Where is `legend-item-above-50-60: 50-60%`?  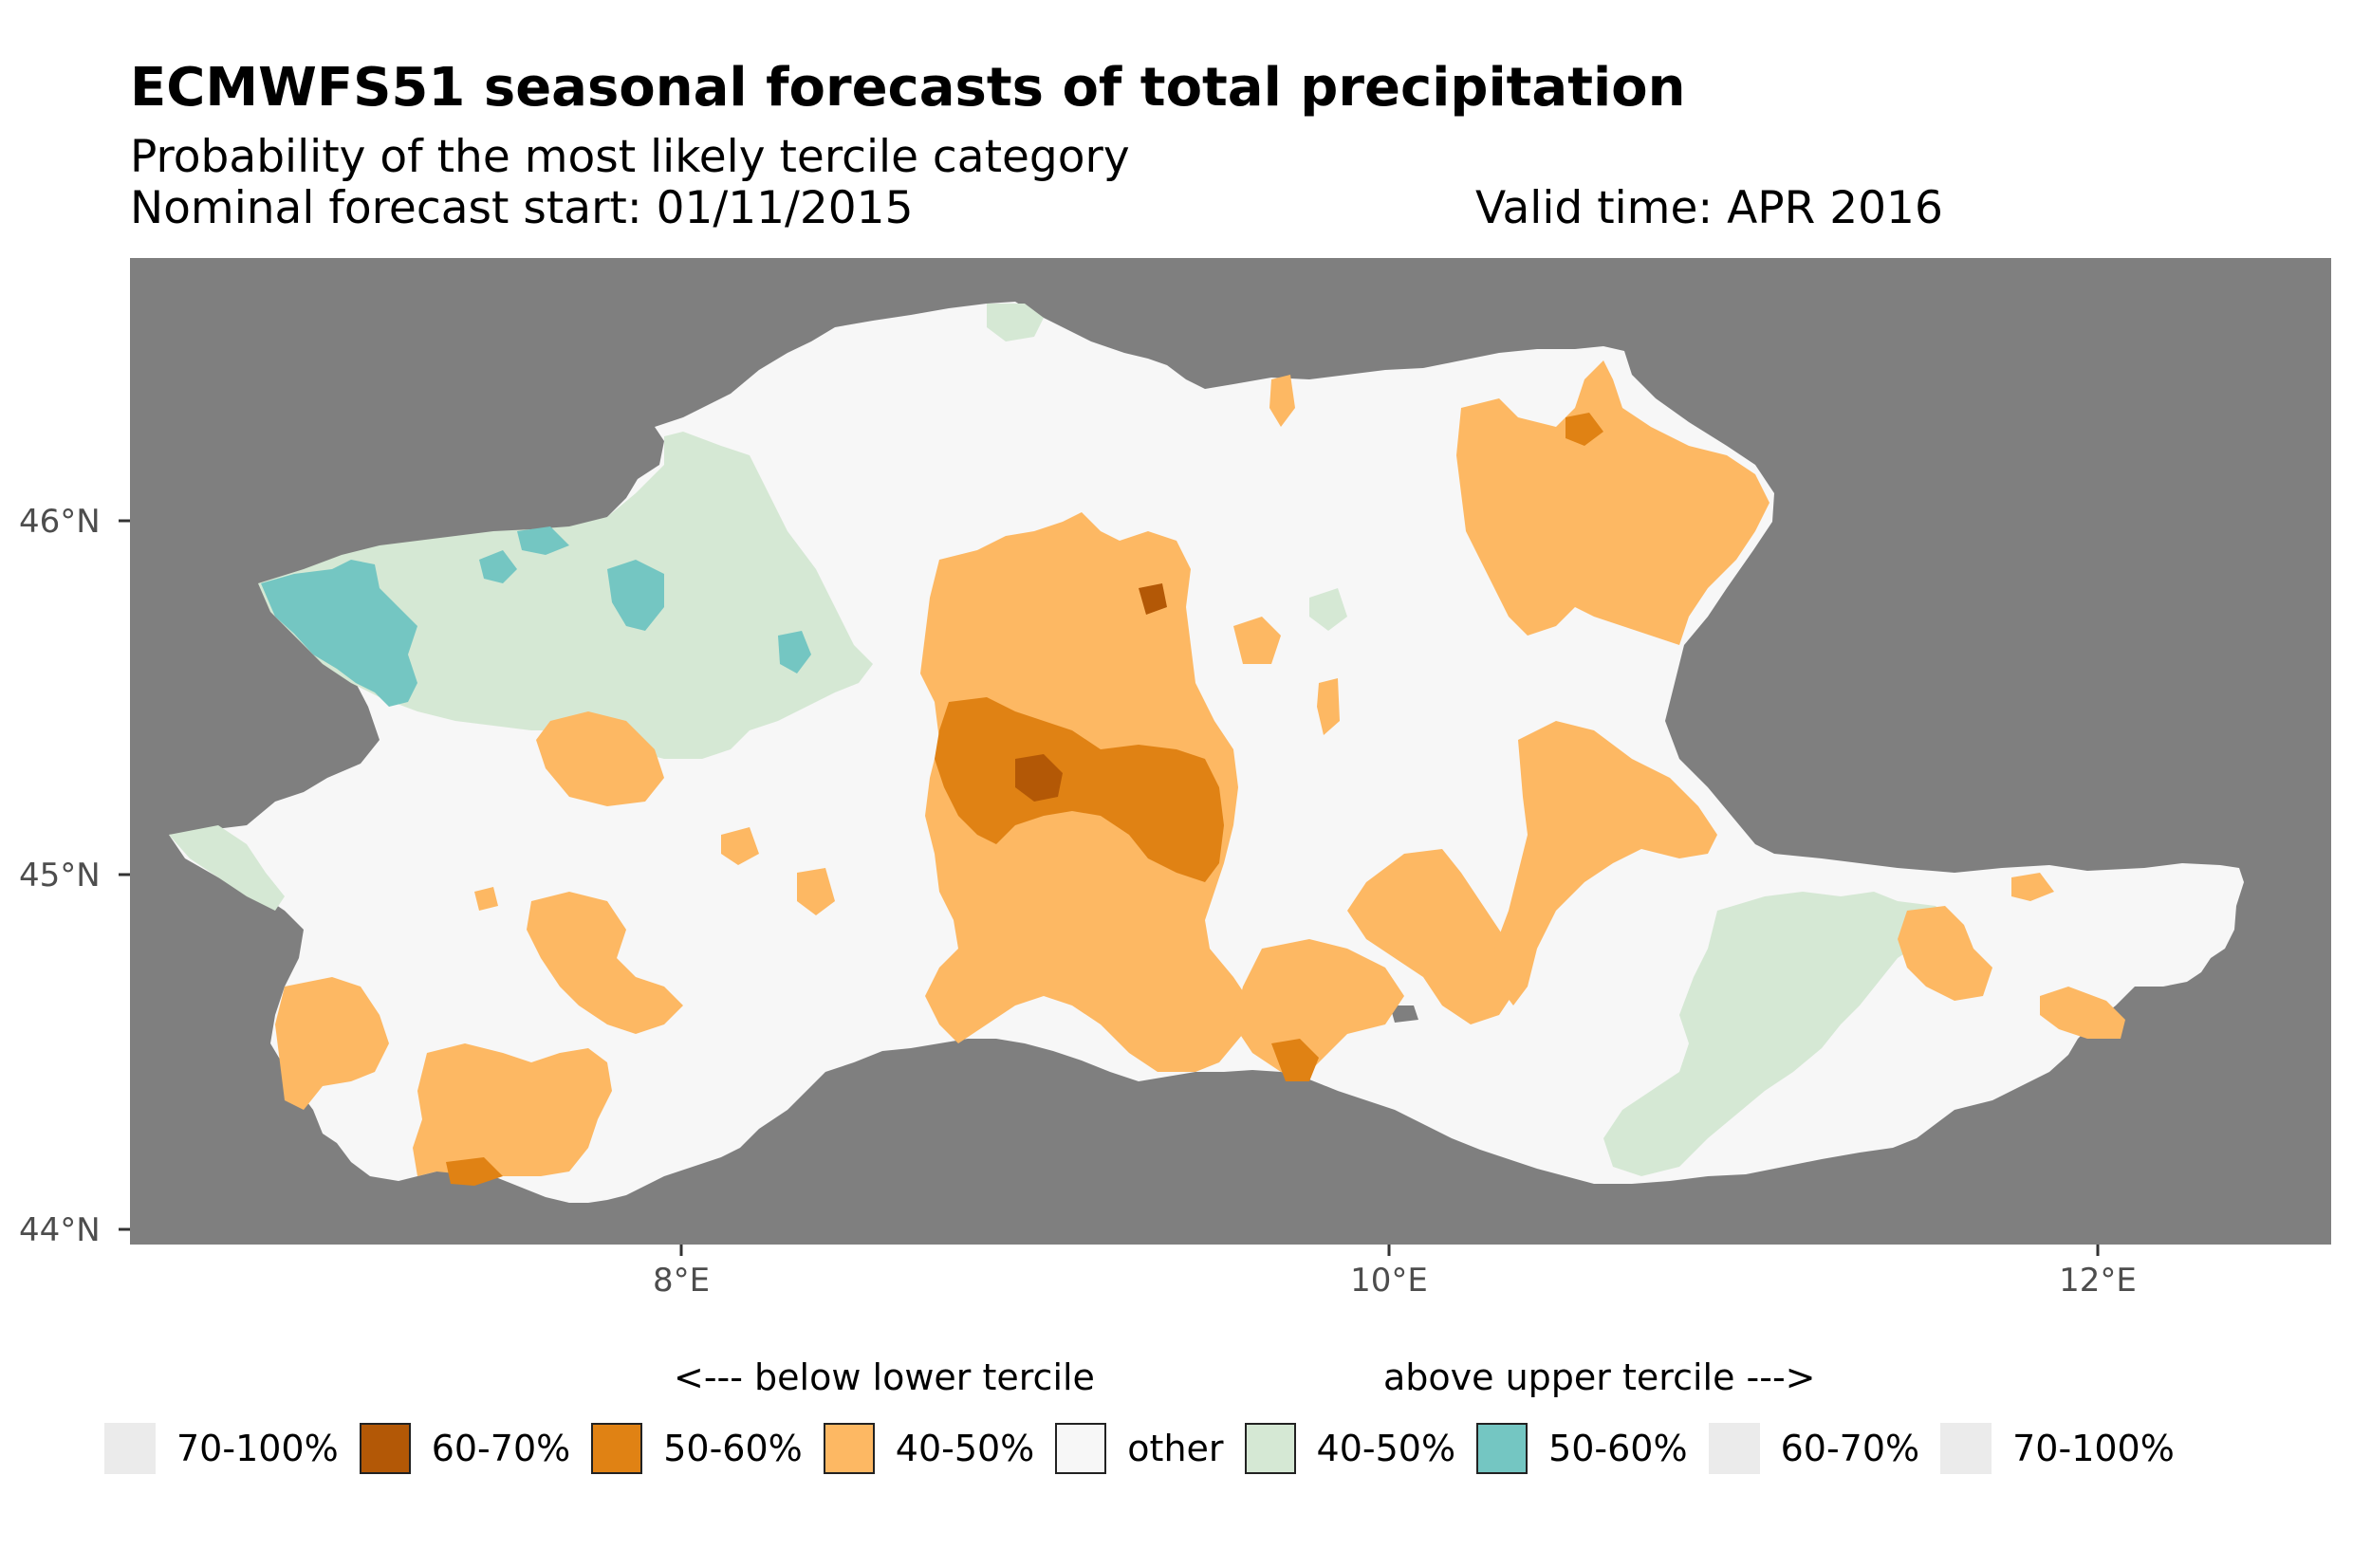
legend-item-above-50-60: 50-60% is located at coordinates (1582, 1448).